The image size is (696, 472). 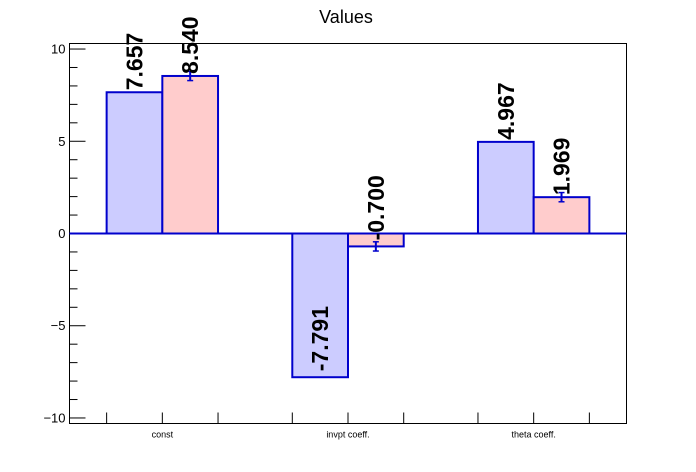 I want to click on y-axis: −10 −5 0 5 10, so click(x=64, y=233).